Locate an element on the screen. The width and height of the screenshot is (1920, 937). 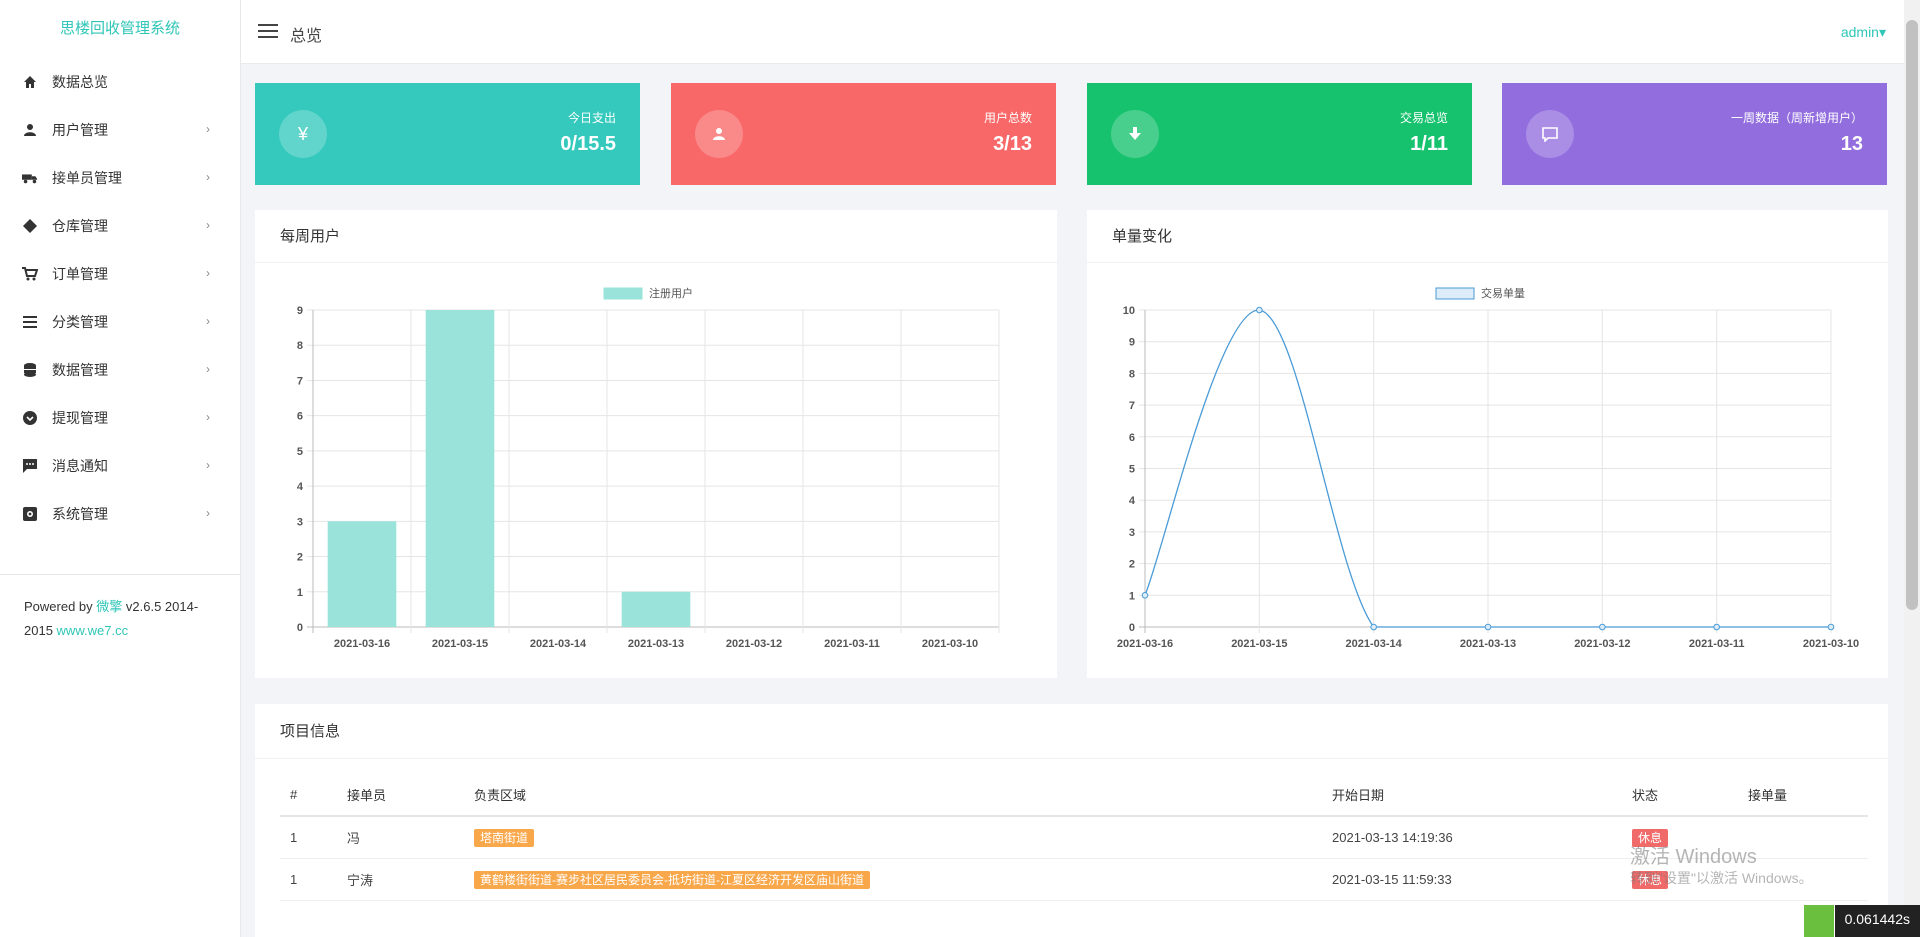
download-icon is located at coordinates (1135, 134).